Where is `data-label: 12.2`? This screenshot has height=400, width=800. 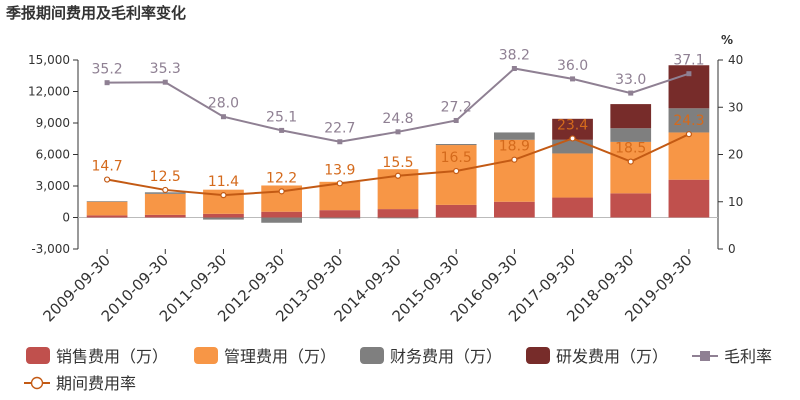
data-label: 12.2 is located at coordinates (281, 178).